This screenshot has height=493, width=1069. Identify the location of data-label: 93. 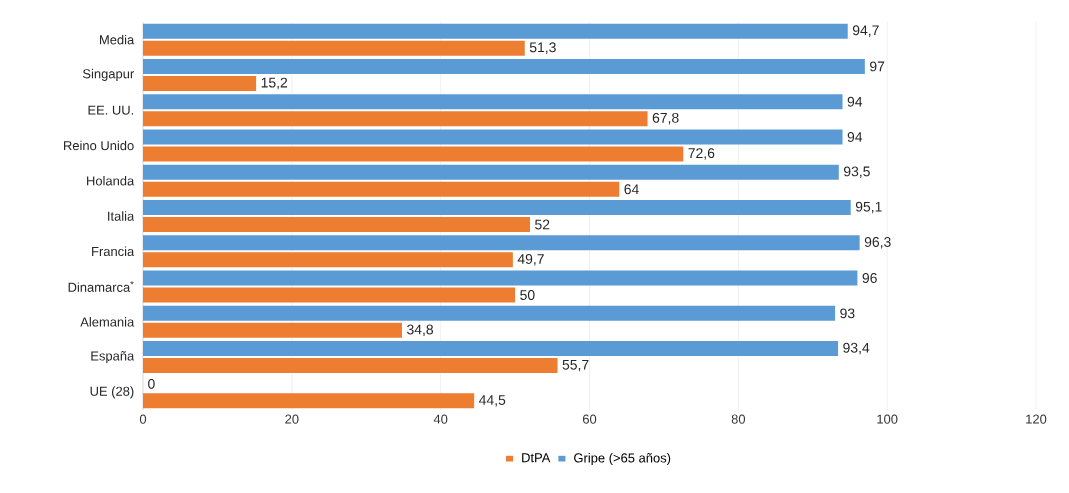
(847, 313).